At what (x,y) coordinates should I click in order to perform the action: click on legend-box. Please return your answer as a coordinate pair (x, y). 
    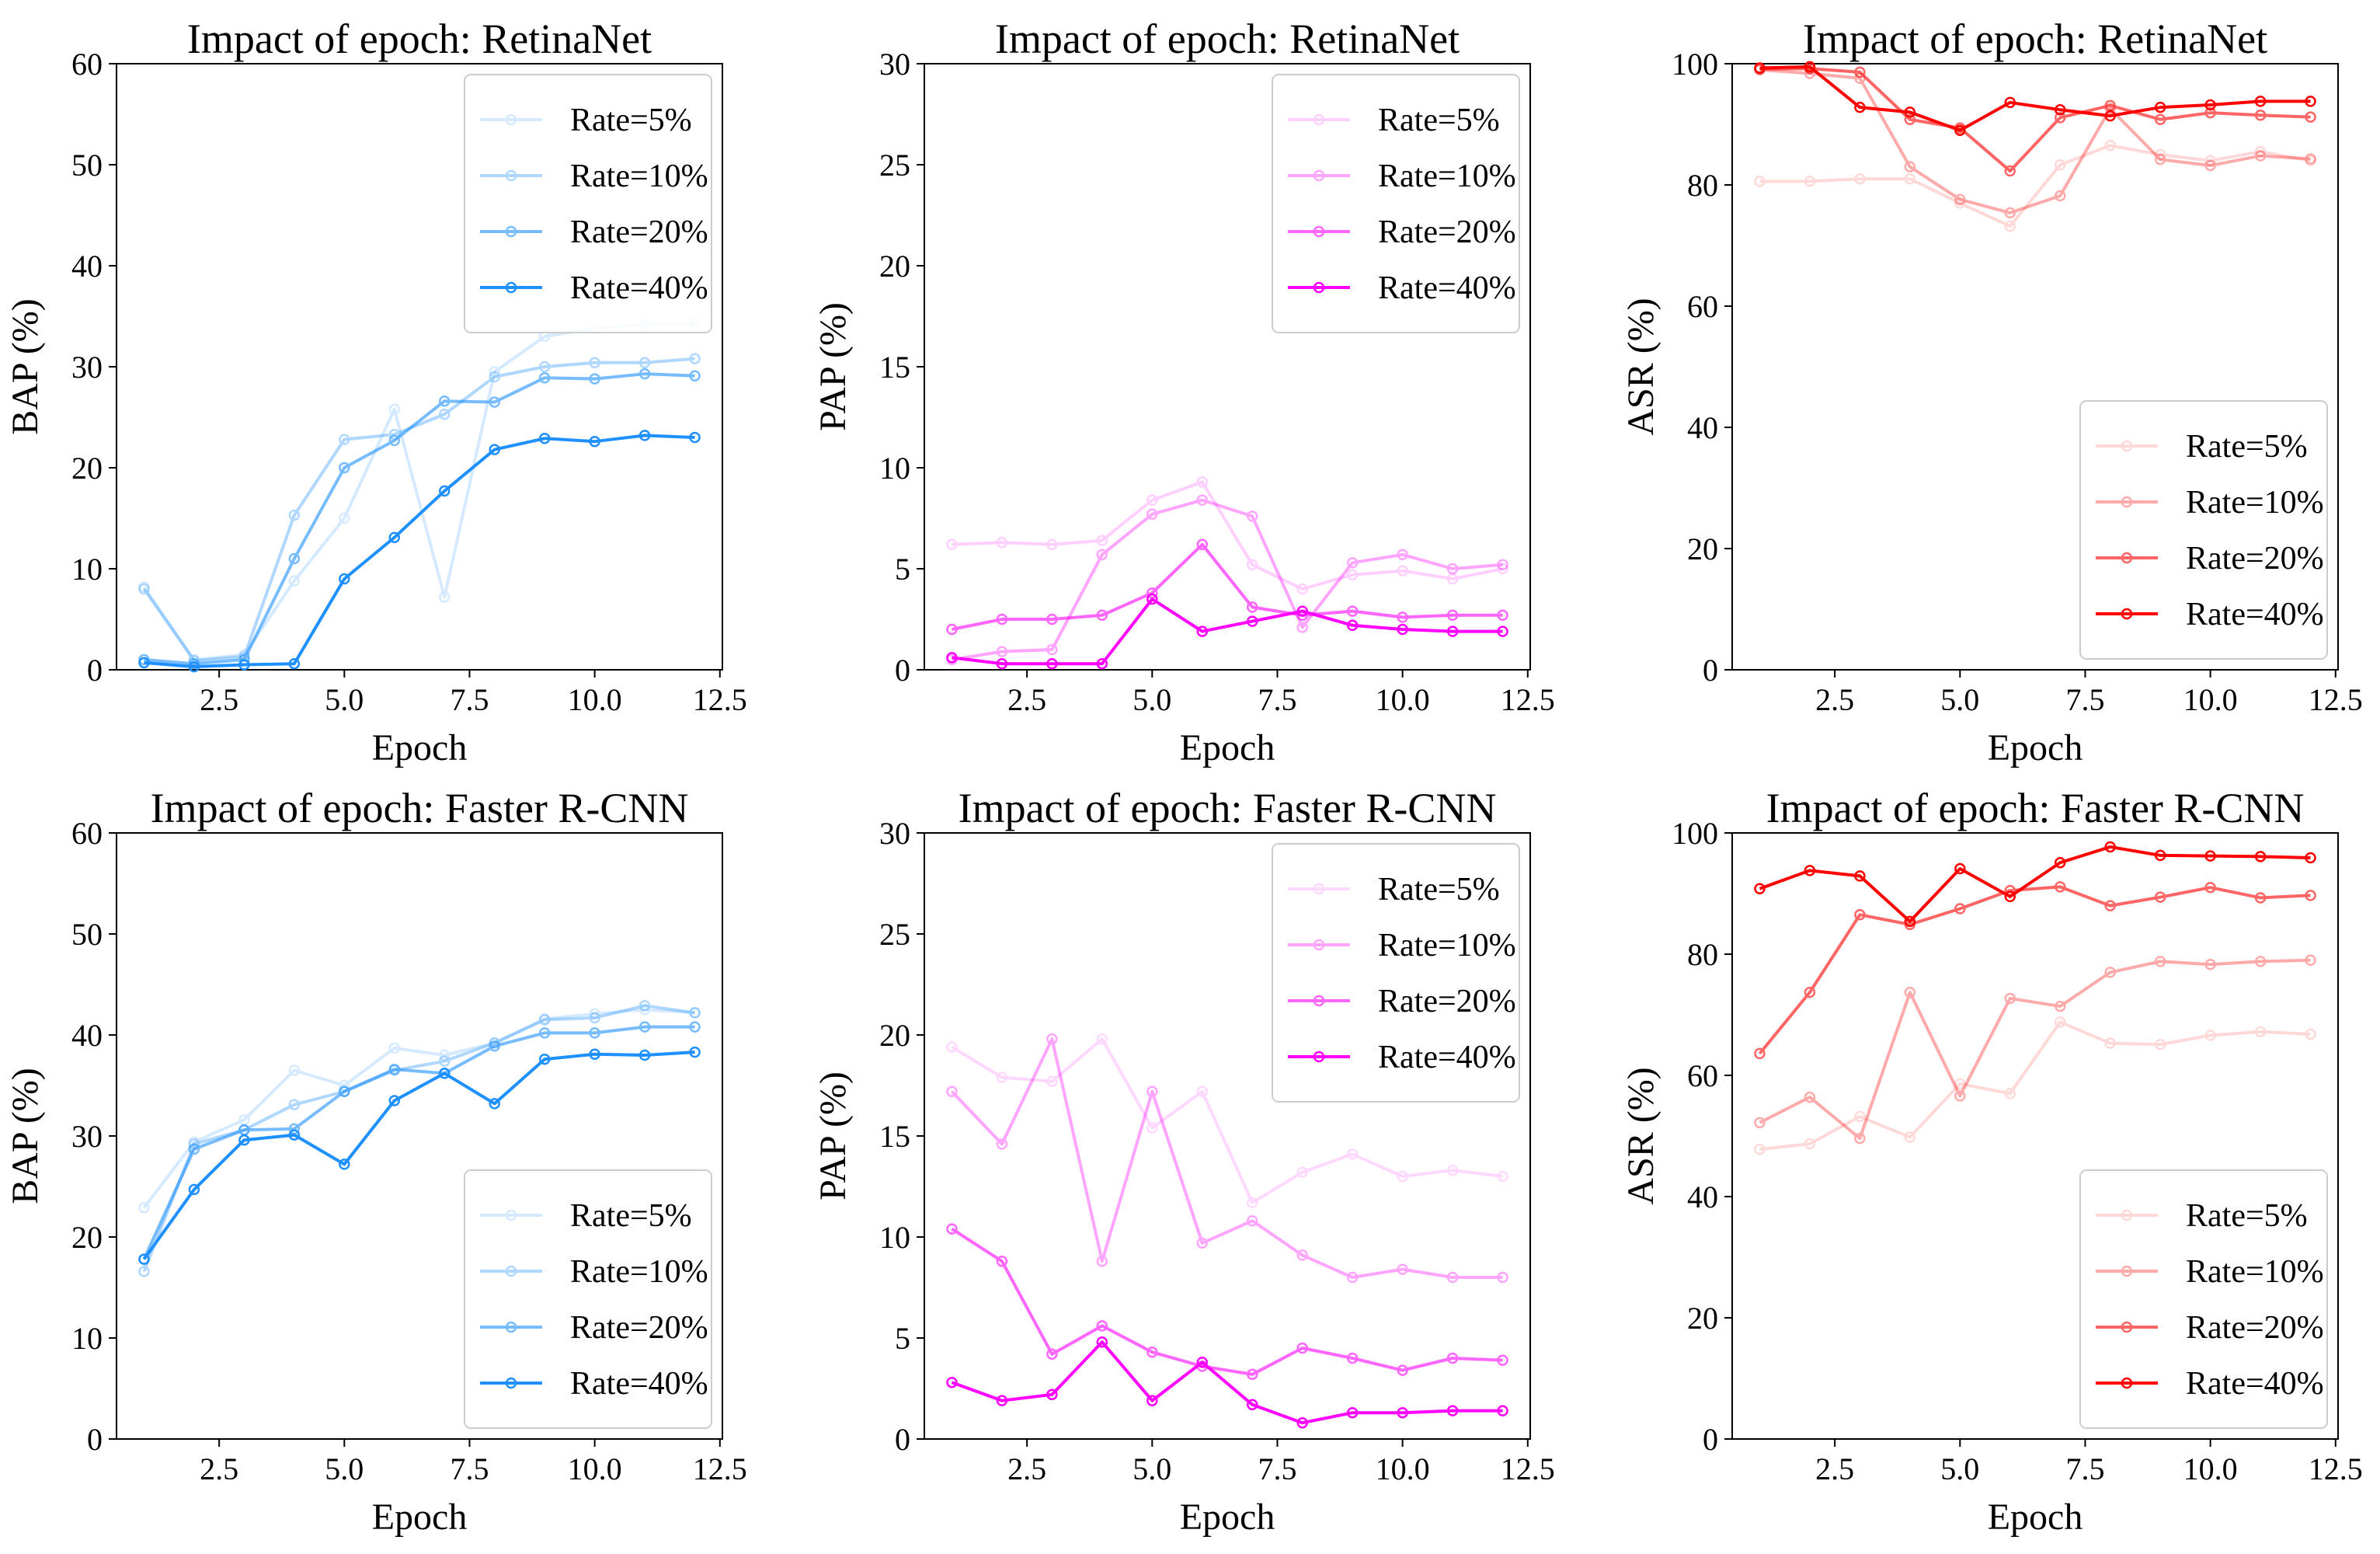
    Looking at the image, I should click on (1396, 204).